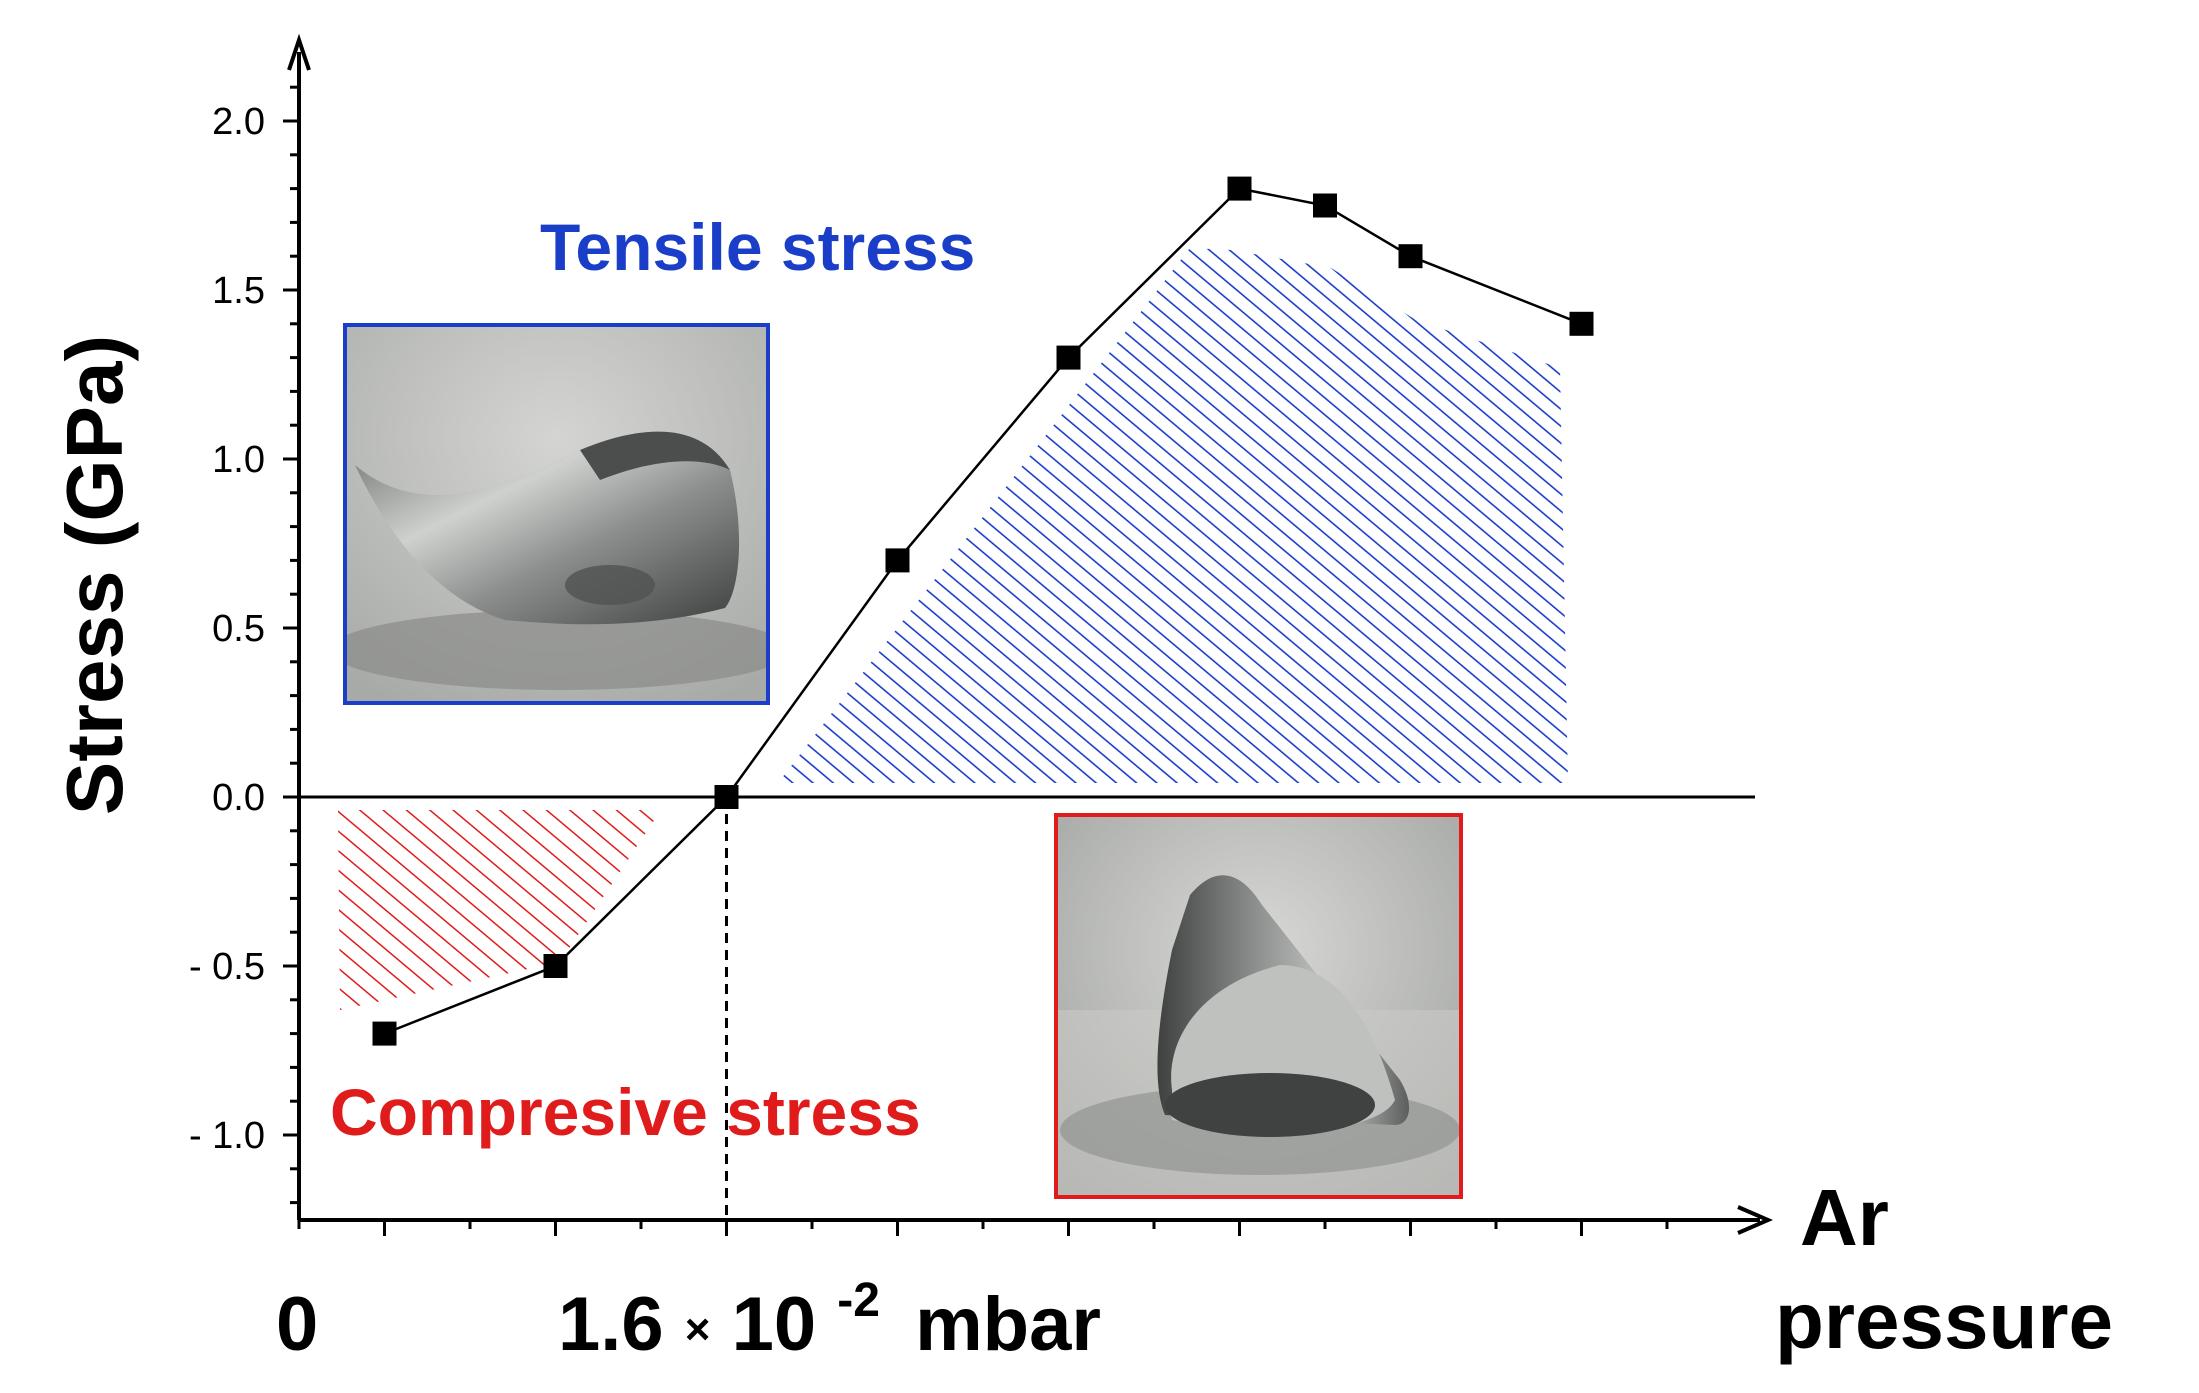 The height and width of the screenshot is (1393, 2199). Describe the element at coordinates (611, 1324) in the screenshot. I see `x-ref-mantissa: 1.6` at that location.